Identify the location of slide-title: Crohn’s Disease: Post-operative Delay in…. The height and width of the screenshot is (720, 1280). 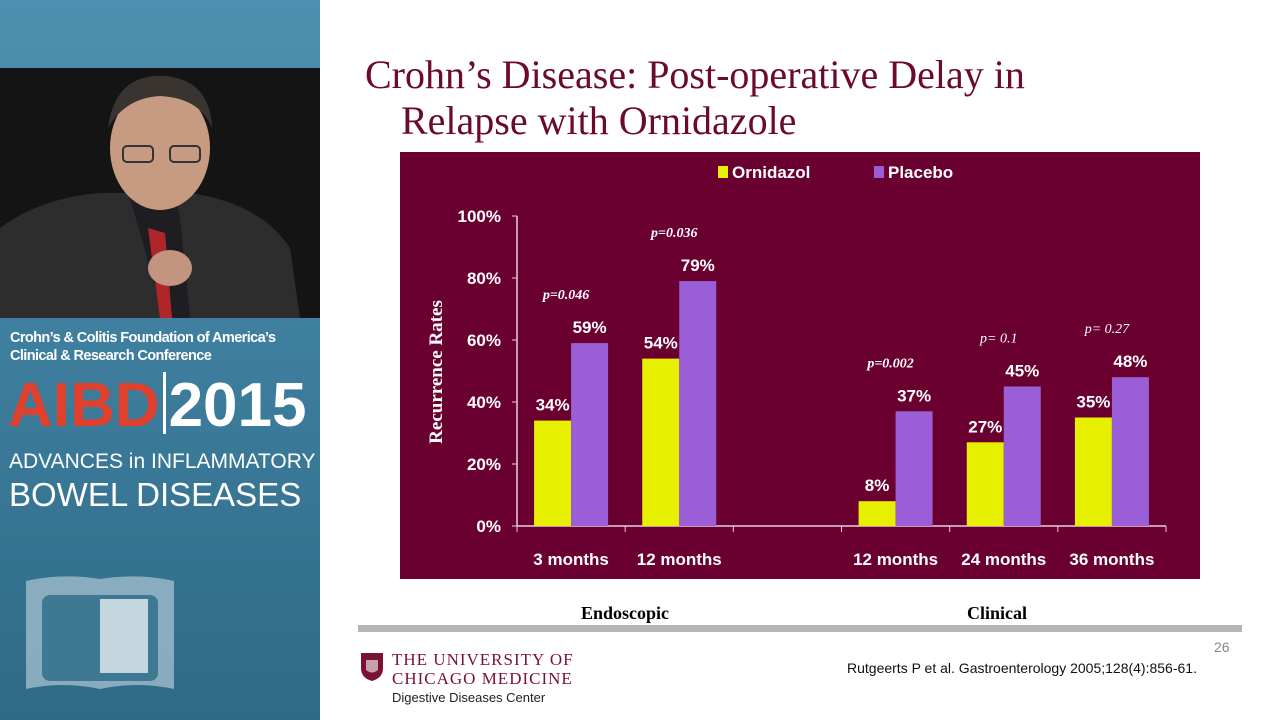
(695, 98).